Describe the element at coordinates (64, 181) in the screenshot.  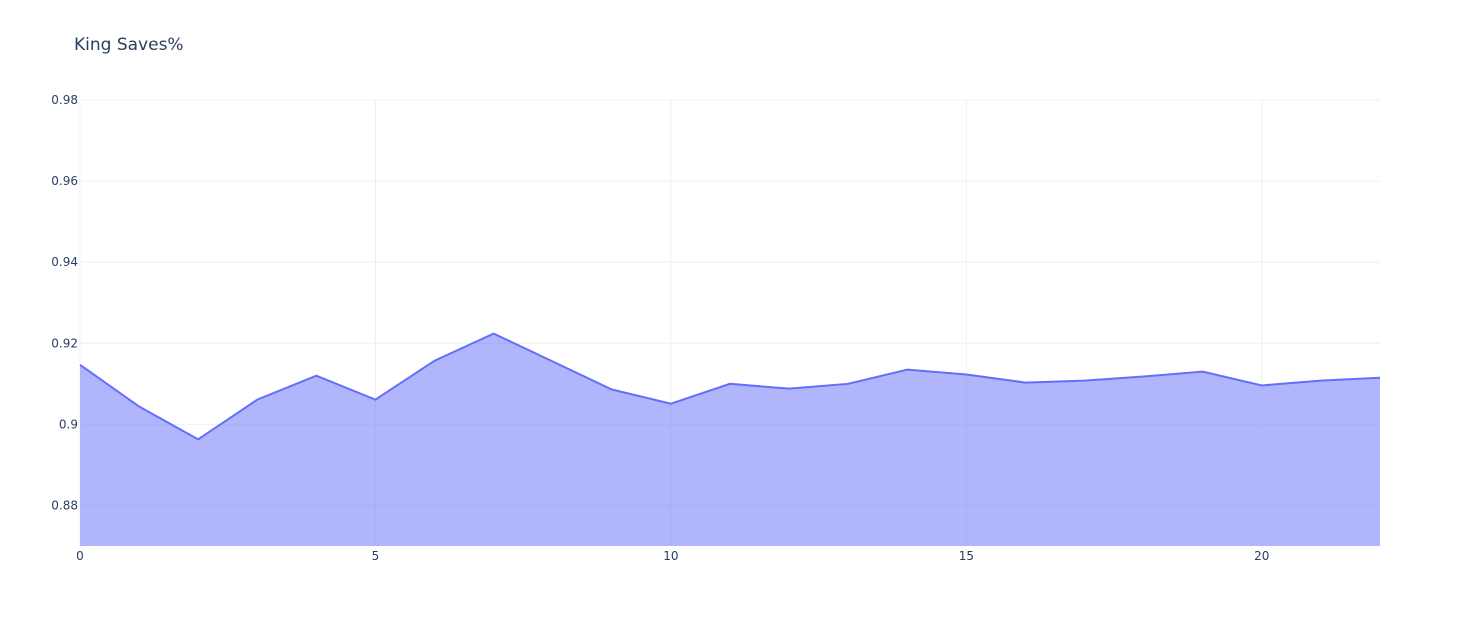
I see `y-tick-label: 0.96` at that location.